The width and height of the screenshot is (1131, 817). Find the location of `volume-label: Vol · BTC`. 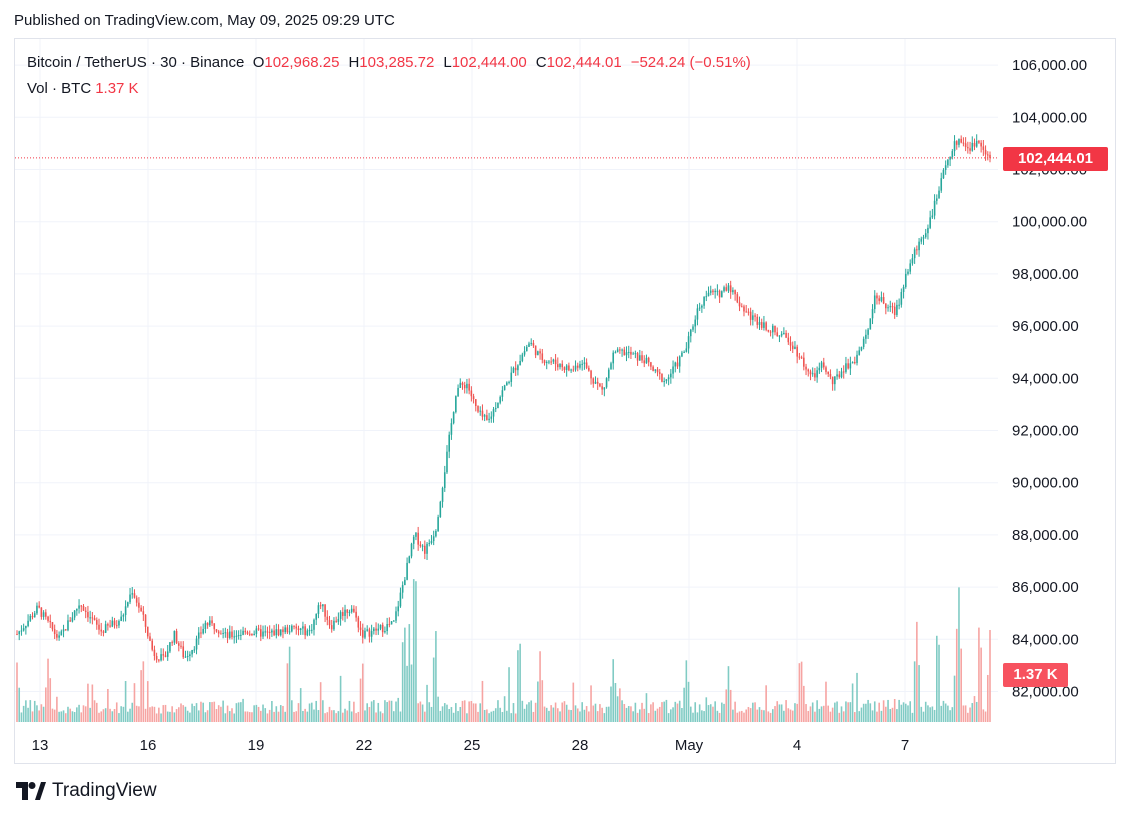

volume-label: Vol · BTC is located at coordinates (59, 88).